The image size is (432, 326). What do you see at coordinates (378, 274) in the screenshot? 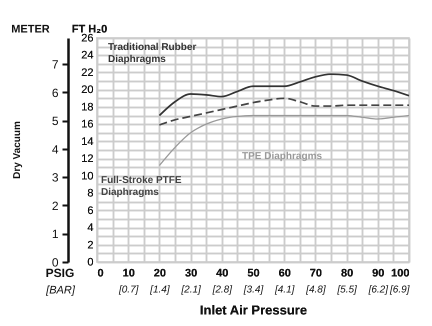
I see `x-tick-label: 90` at bounding box center [378, 274].